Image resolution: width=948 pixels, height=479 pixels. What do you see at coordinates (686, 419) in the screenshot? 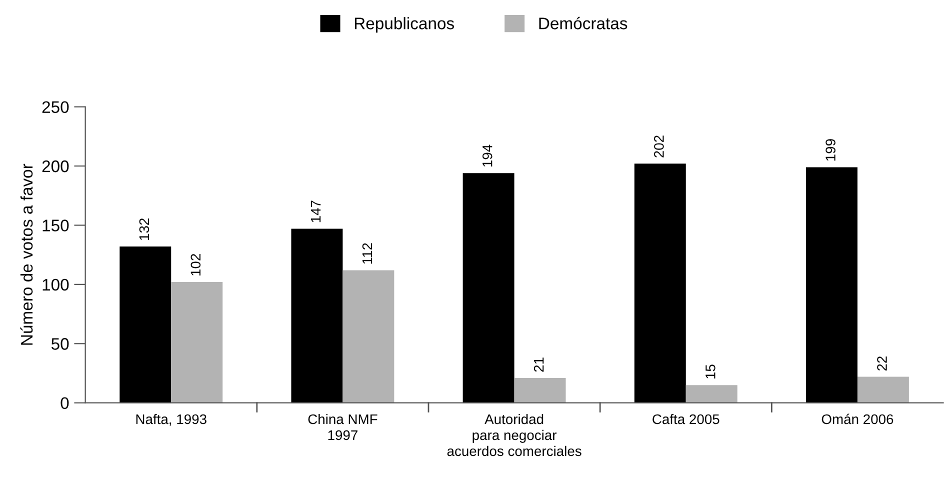
I see `x-tick-label: Cafta 2005` at bounding box center [686, 419].